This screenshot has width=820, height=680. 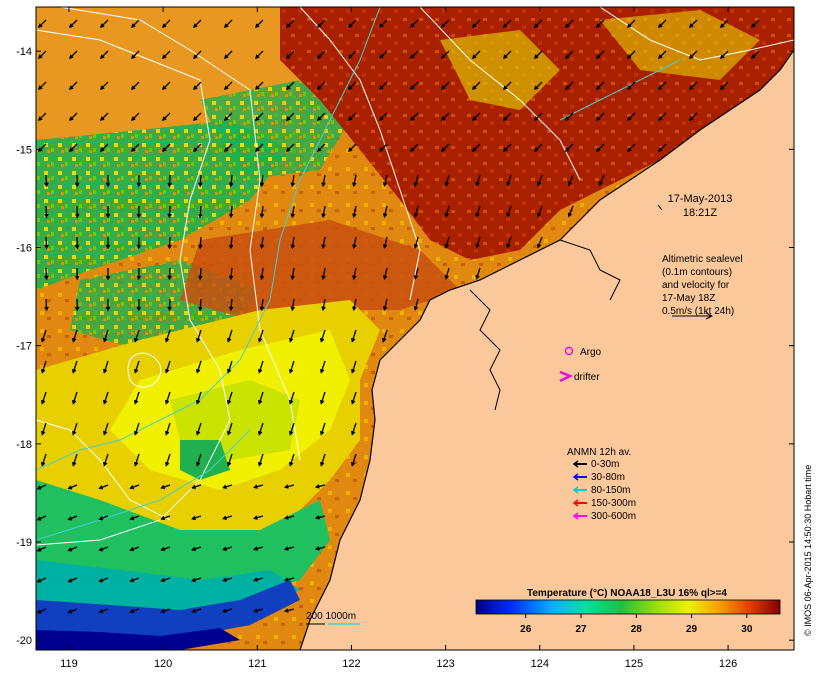 What do you see at coordinates (608, 477) in the screenshot?
I see `anmn-depth-label: 30-80m` at bounding box center [608, 477].